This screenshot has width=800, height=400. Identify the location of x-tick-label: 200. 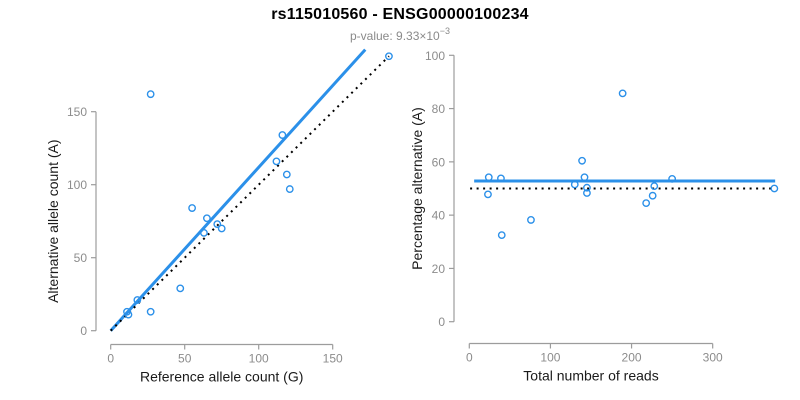
(632, 358).